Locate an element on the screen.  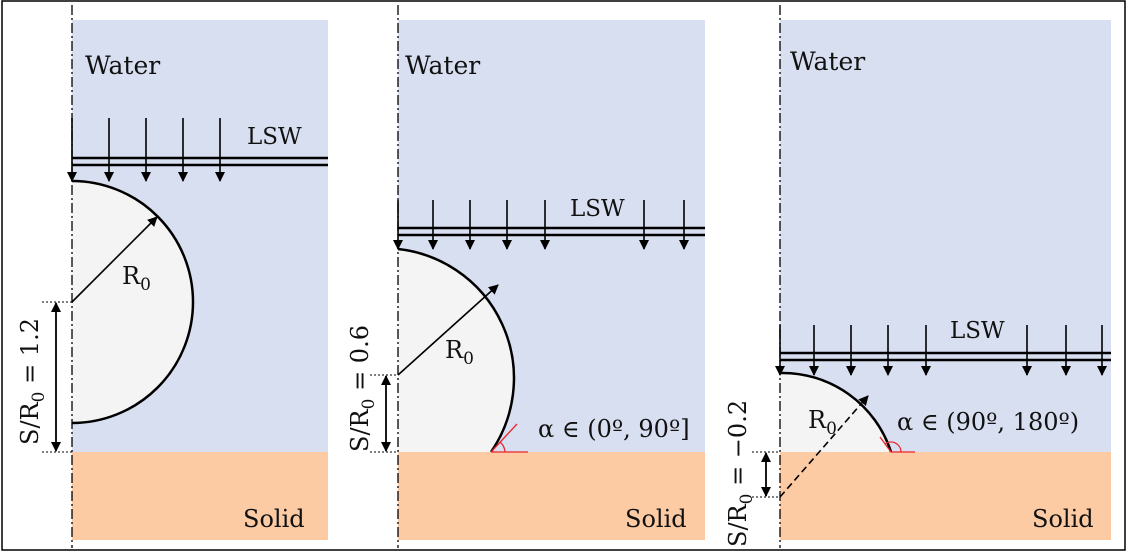
separation-ratio-label: S/R0 = 0.6 is located at coordinates (362, 388).